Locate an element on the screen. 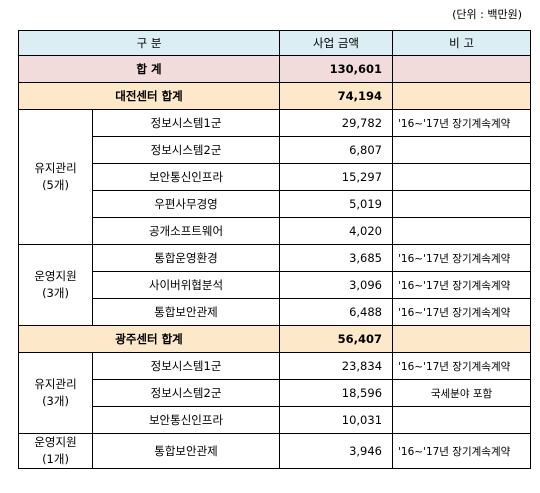 This screenshot has width=540, height=493. table-row: 사이버위협분석 3,096 '16~'17년 장기계속계약 is located at coordinates (275, 285).